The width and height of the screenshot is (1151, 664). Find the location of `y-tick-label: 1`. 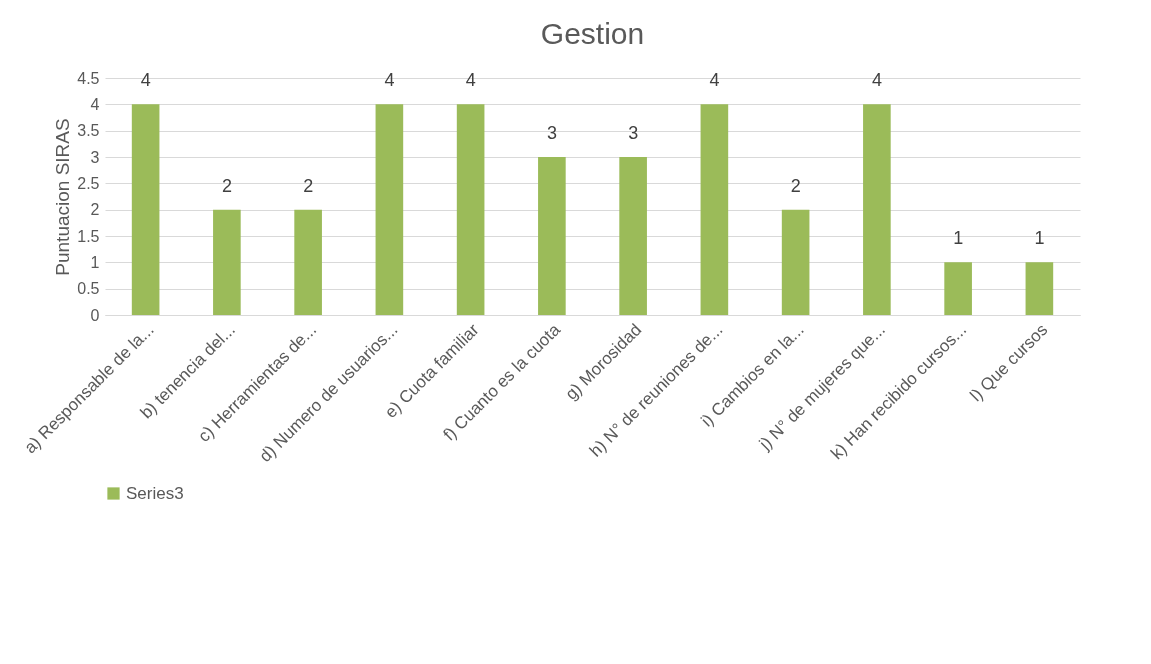

y-tick-label: 1 is located at coordinates (95, 262).